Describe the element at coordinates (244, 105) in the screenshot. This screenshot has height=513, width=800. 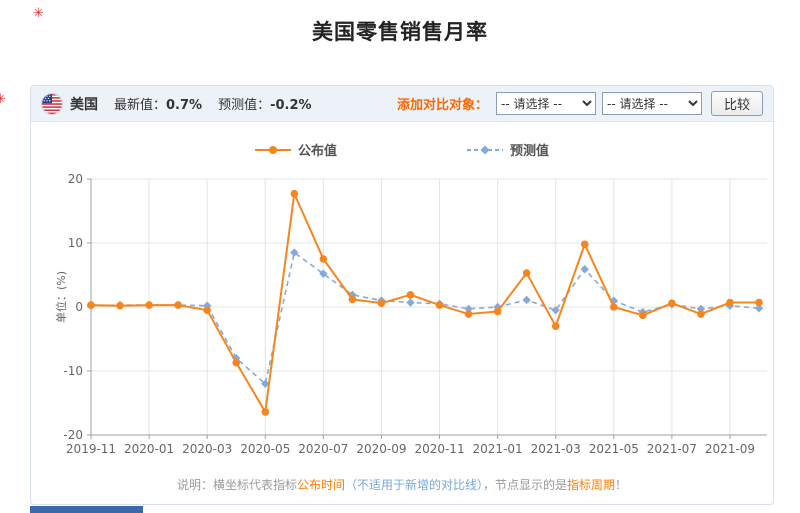
I see `forecast-label: 预测值：` at that location.